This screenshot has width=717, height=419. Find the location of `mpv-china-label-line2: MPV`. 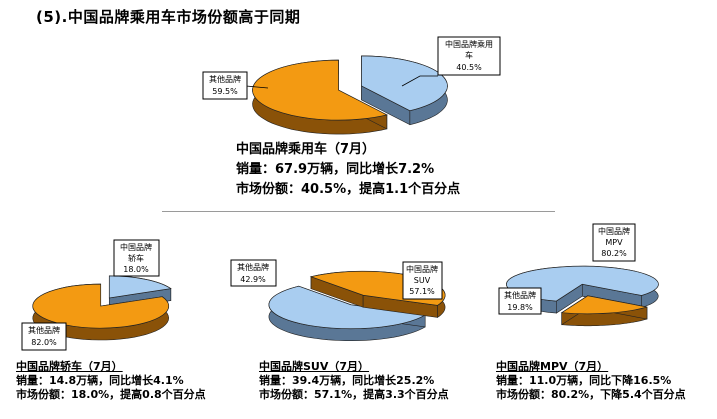

mpv-china-label-line2: MPV is located at coordinates (614, 242).